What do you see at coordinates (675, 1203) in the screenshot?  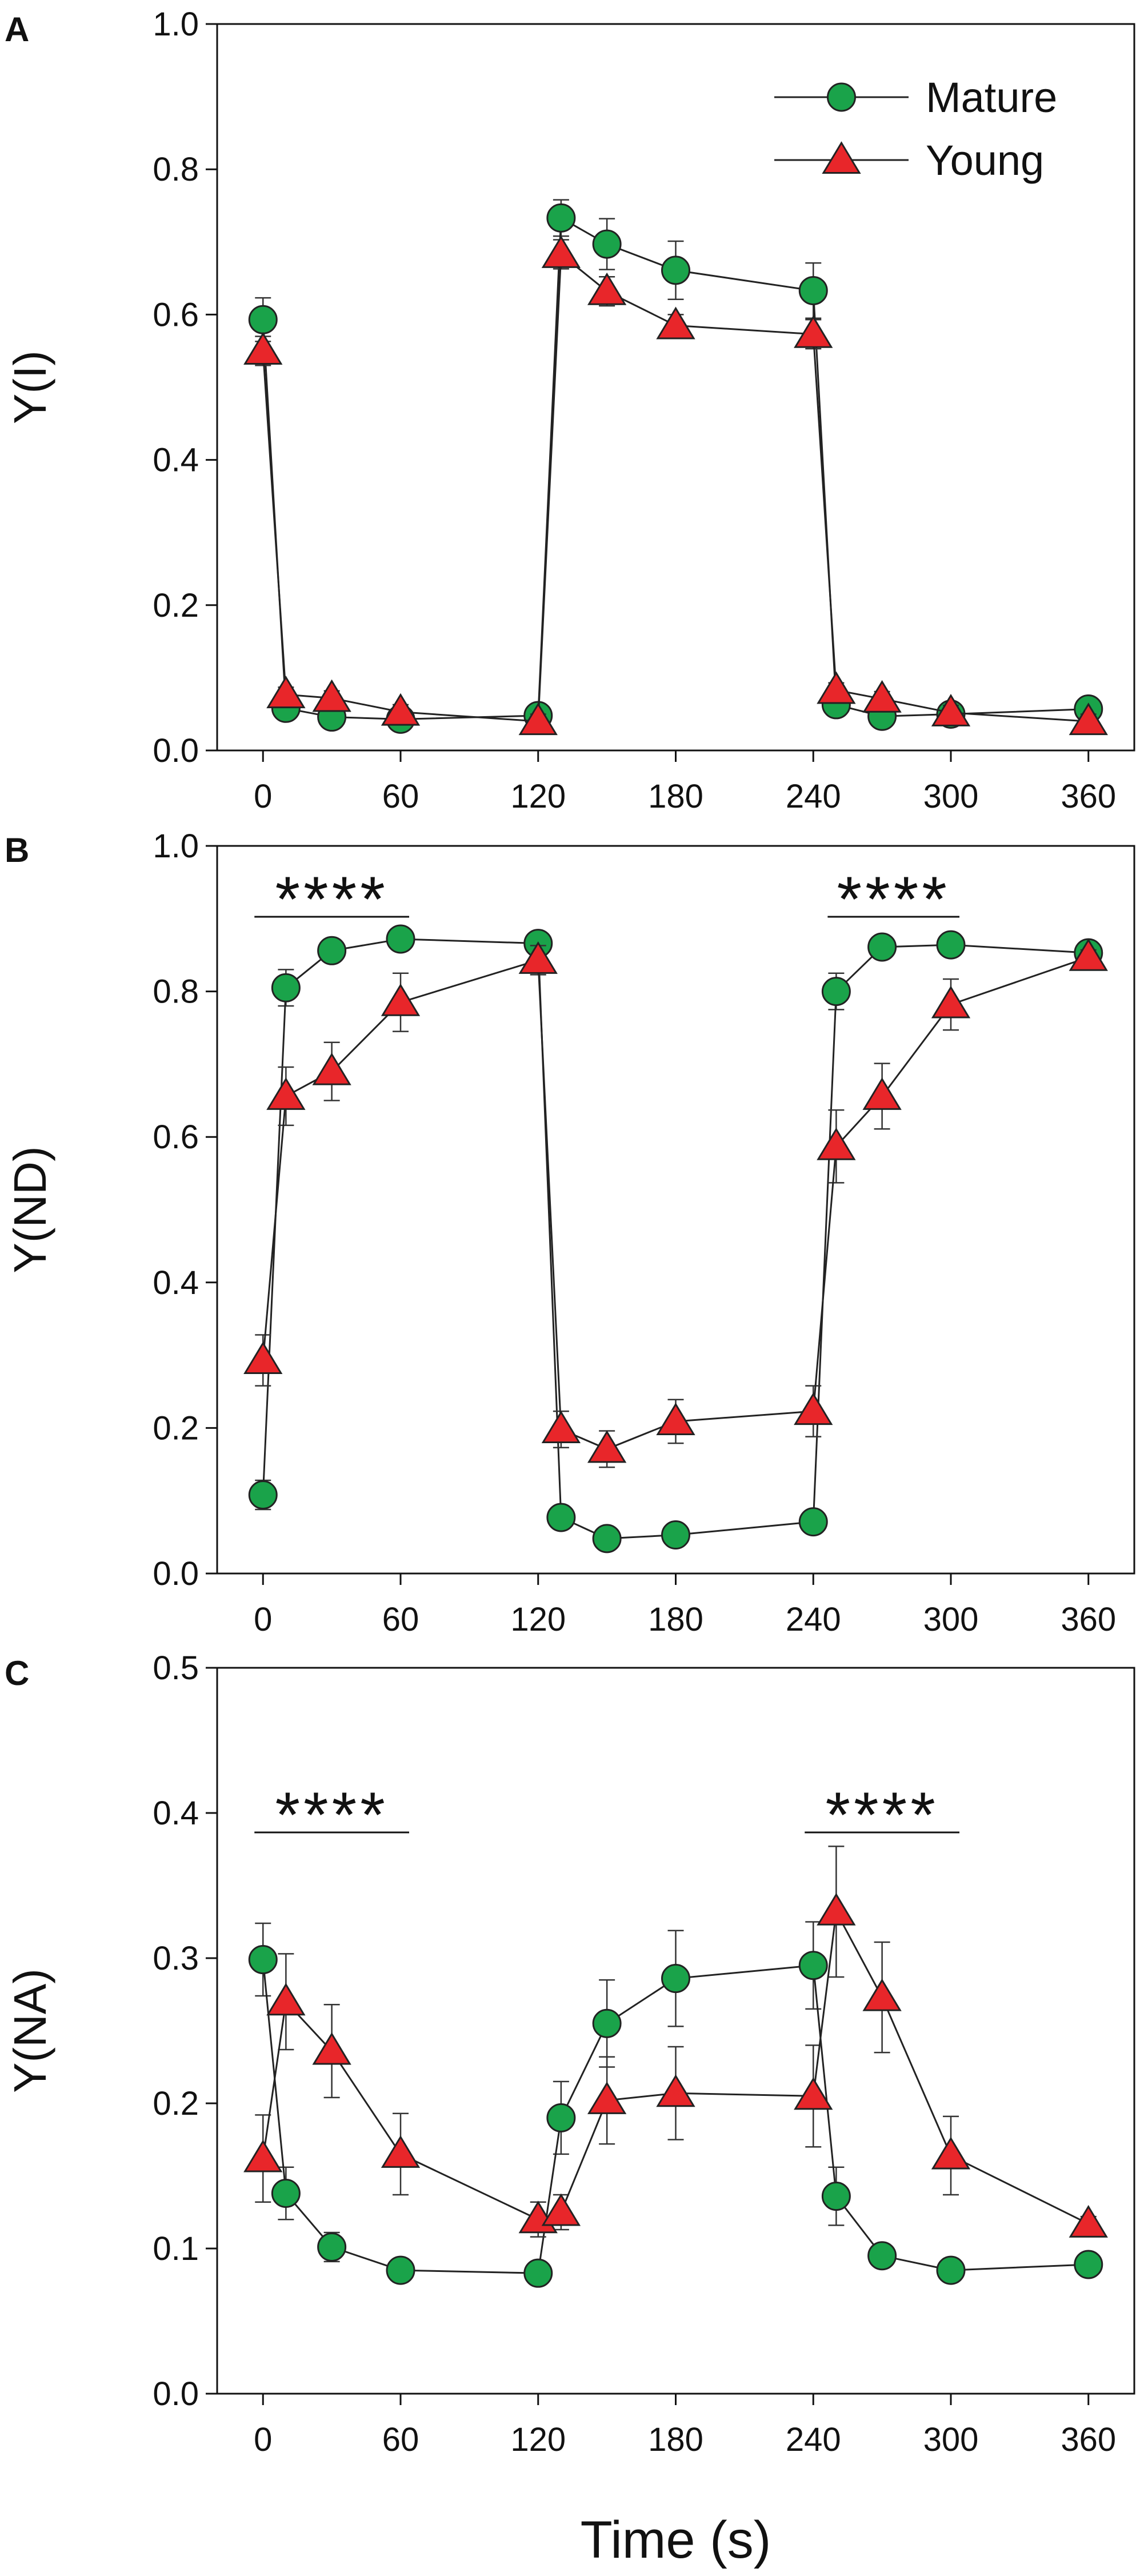 I see `young-series-line` at bounding box center [675, 1203].